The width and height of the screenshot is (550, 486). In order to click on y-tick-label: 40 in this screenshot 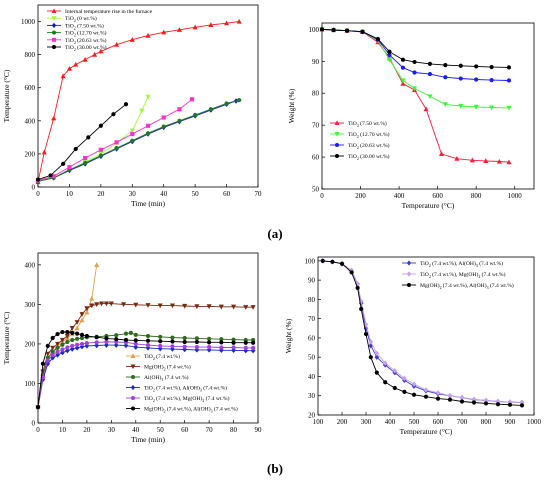, I will do `click(312, 377)`.